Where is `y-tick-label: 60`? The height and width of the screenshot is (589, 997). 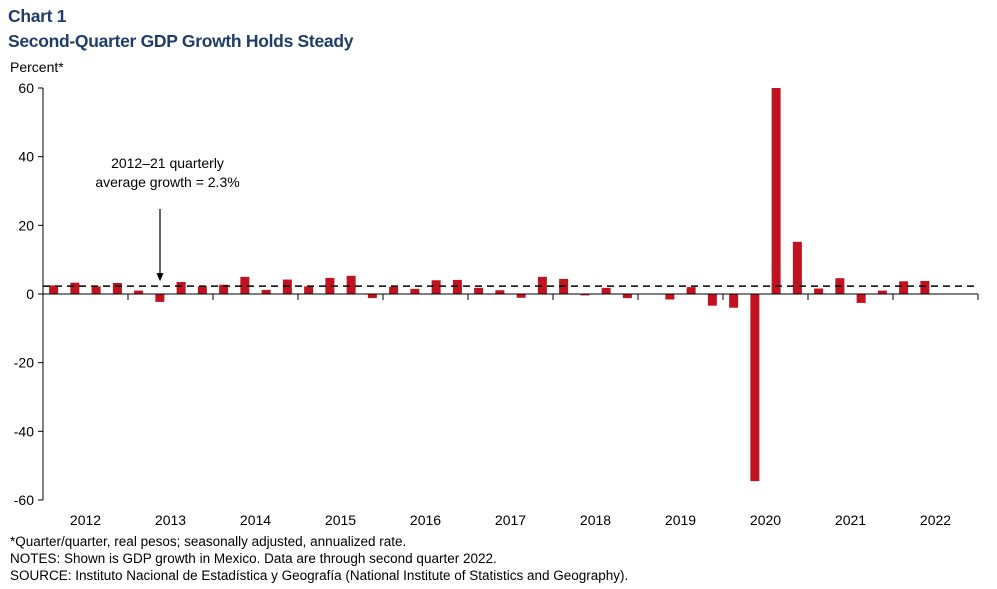
y-tick-label: 60 is located at coordinates (26, 88).